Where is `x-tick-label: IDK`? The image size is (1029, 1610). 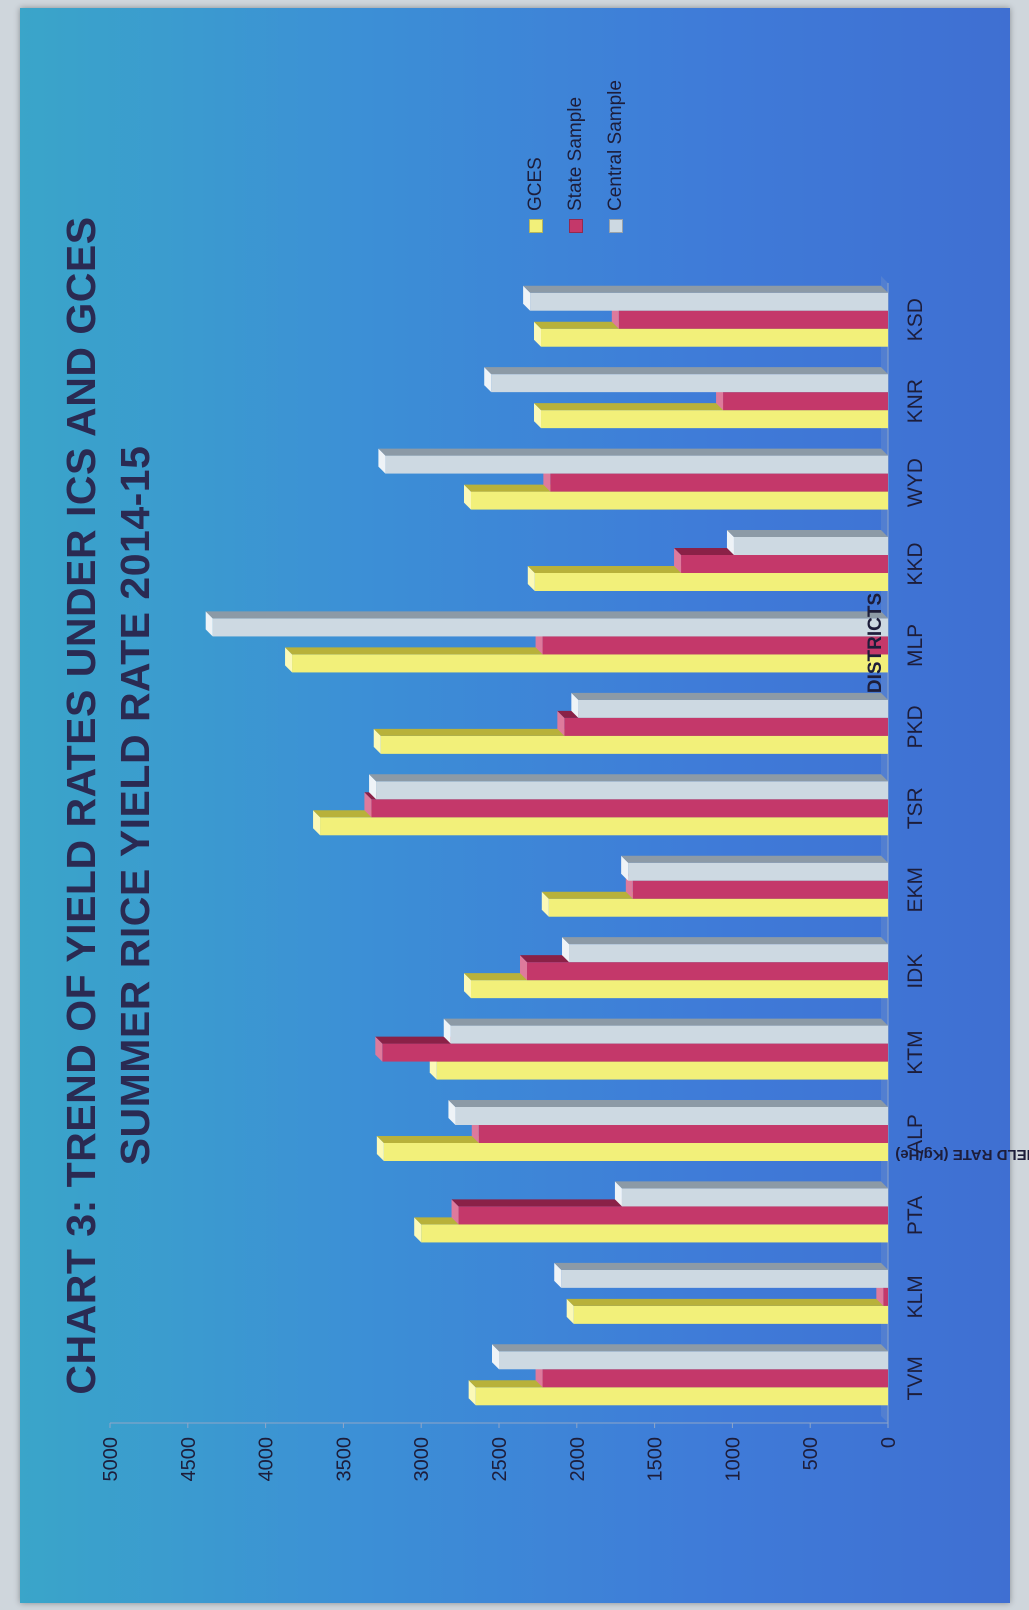
x-tick-label: IDK is located at coordinates (915, 971).